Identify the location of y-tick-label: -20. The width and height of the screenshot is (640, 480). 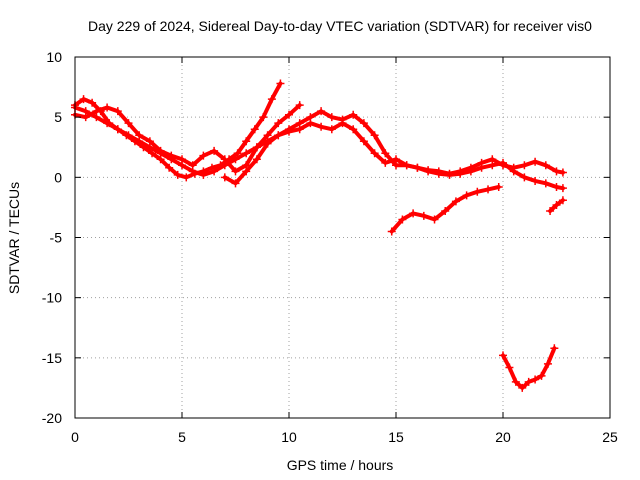
(52, 418).